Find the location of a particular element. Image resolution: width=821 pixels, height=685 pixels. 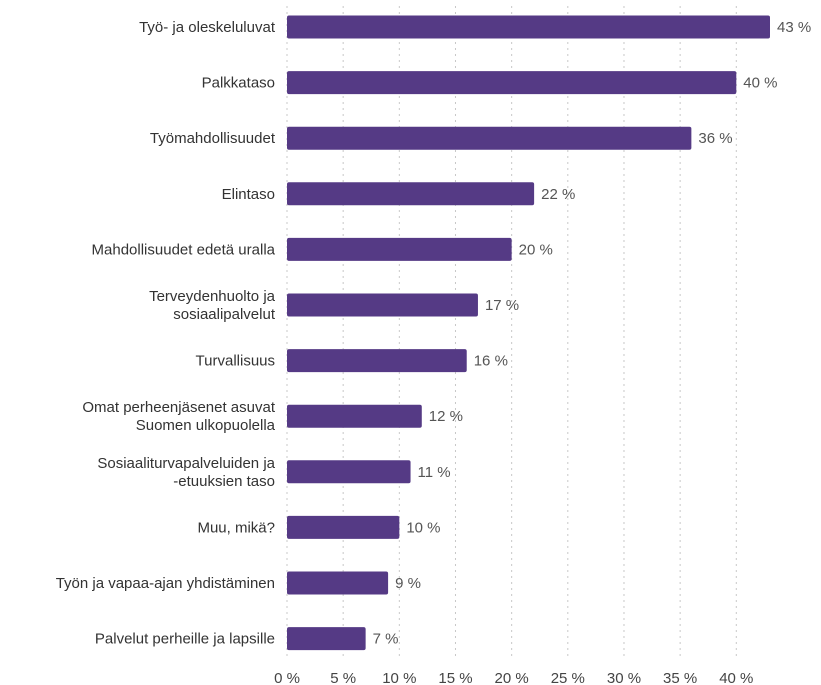

value-label: 7 % is located at coordinates (386, 639).